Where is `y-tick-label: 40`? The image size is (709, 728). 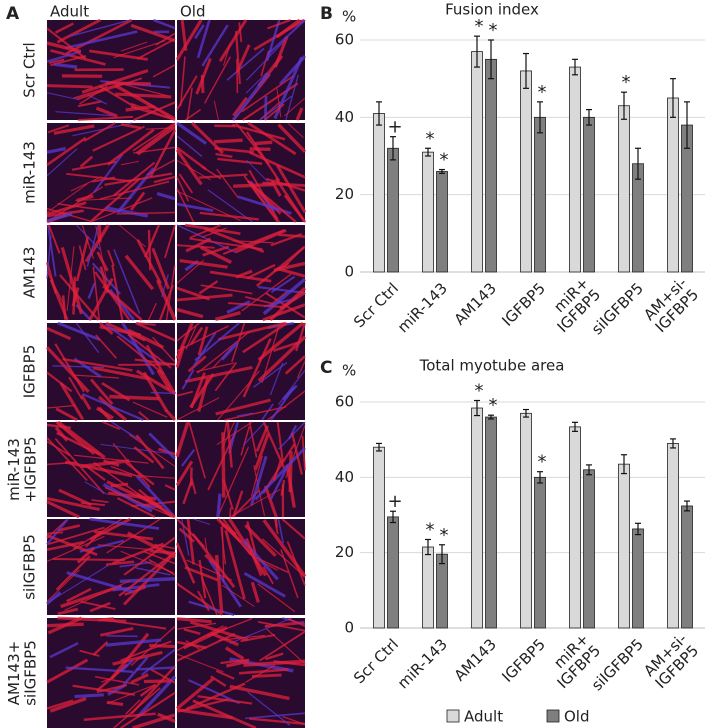 y-tick-label: 40 is located at coordinates (344, 117).